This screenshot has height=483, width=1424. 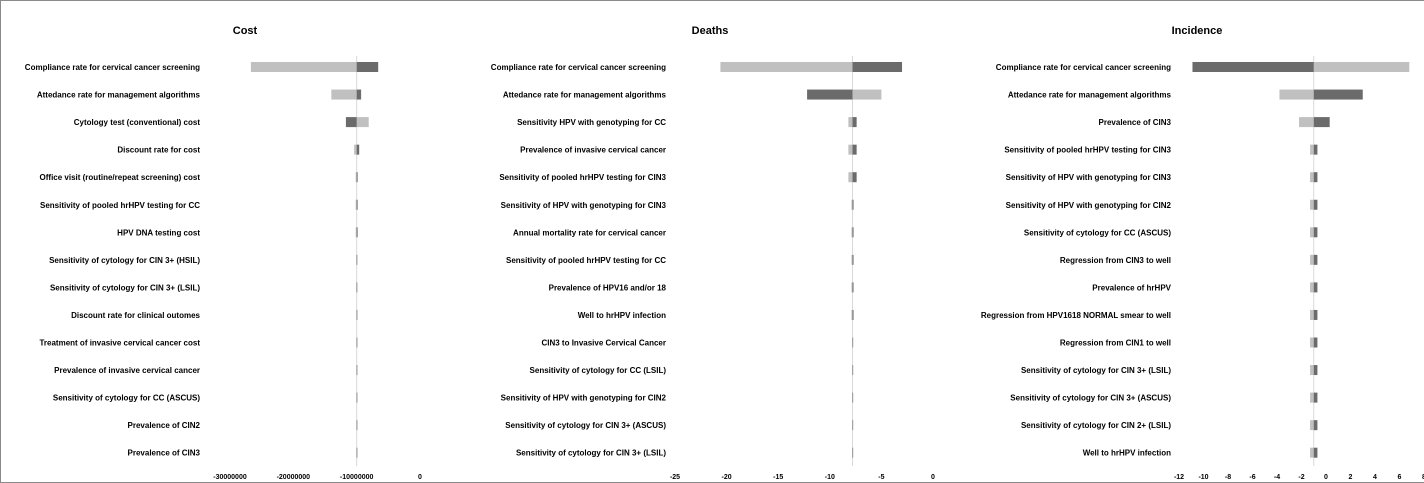 I want to click on incidence-x-tick: 0, so click(x=1326, y=477).